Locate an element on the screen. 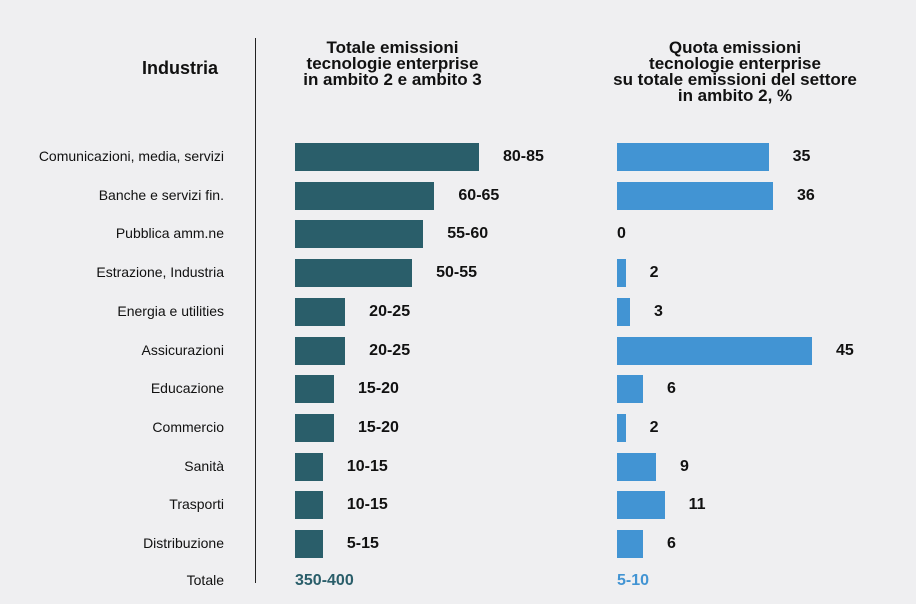 This screenshot has height=604, width=916. value-label-series-2: 36 is located at coordinates (806, 195).